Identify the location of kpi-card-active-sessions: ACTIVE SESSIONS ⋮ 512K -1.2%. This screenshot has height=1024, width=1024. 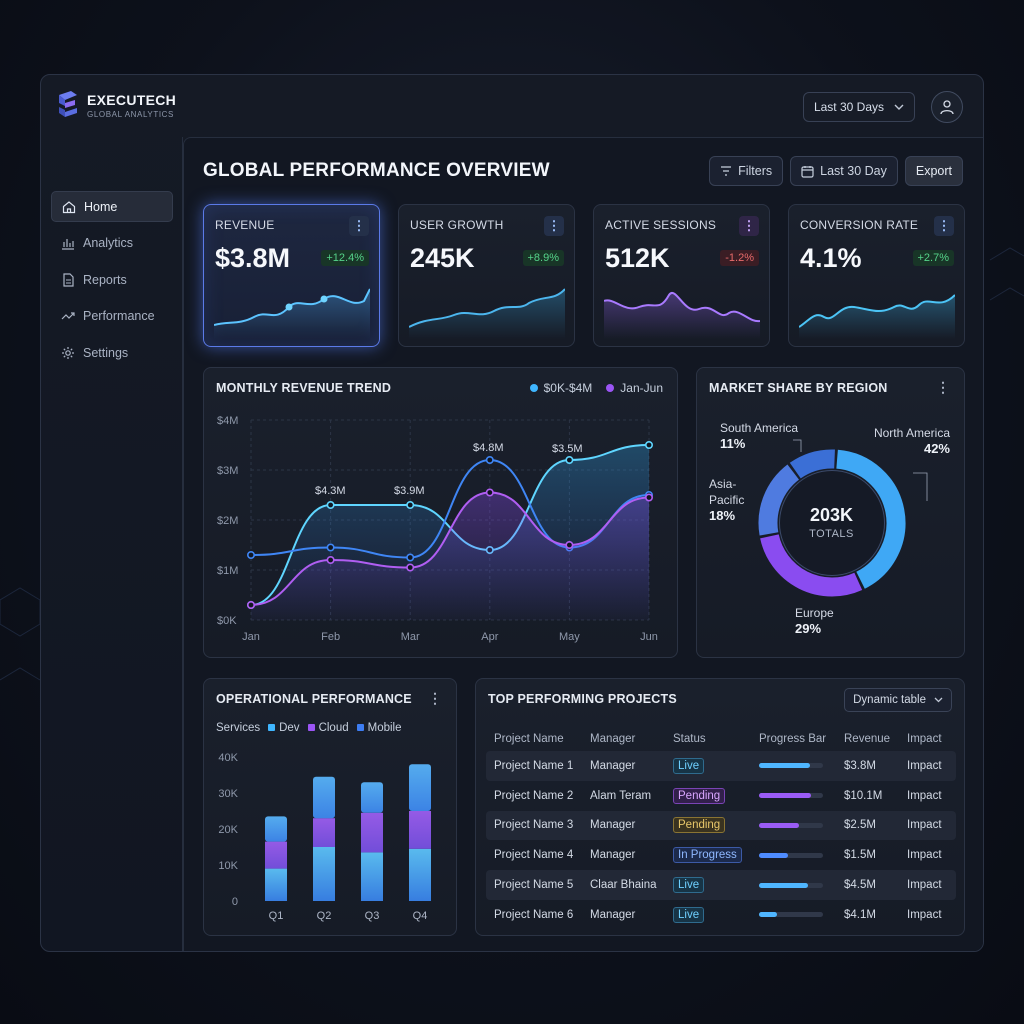
(681, 275).